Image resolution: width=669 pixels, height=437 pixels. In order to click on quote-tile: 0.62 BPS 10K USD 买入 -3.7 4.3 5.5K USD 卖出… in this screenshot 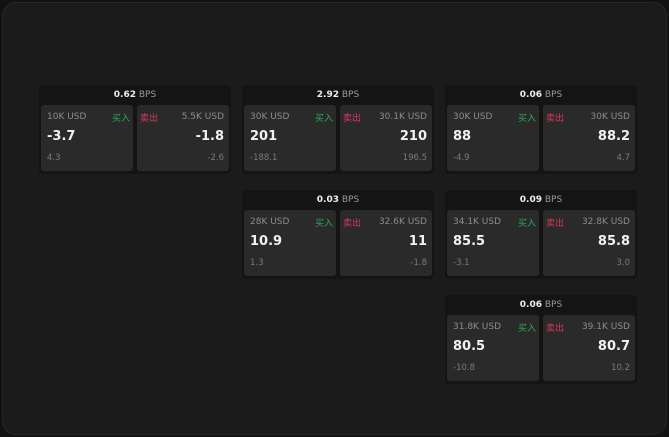, I will do `click(135, 129)`.